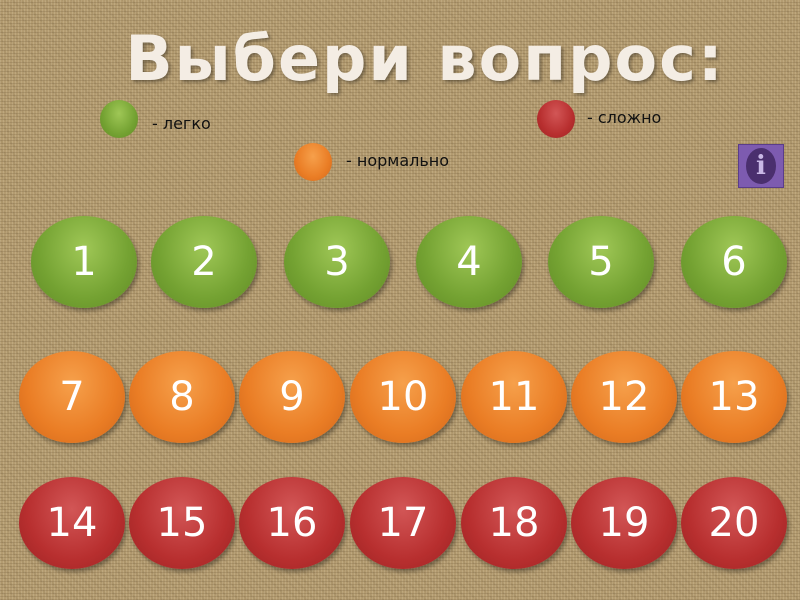 The image size is (800, 600). Describe the element at coordinates (601, 262) in the screenshot. I see `question-button-5: 5` at that location.